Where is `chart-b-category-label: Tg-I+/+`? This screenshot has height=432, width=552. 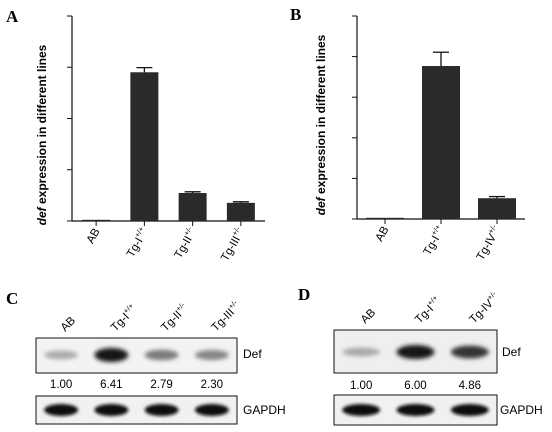 chart-b-category-label: Tg-I+/+ is located at coordinates (433, 239).